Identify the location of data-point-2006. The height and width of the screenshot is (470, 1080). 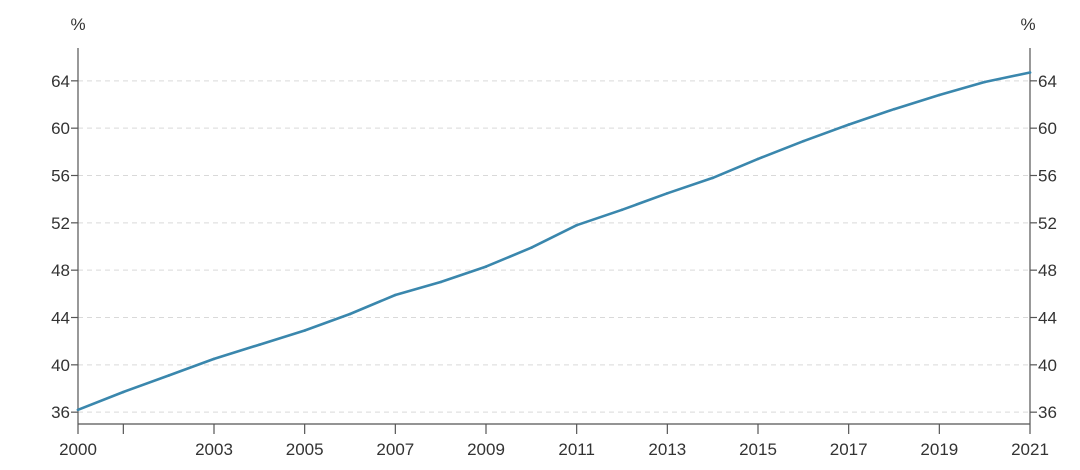
(350, 314).